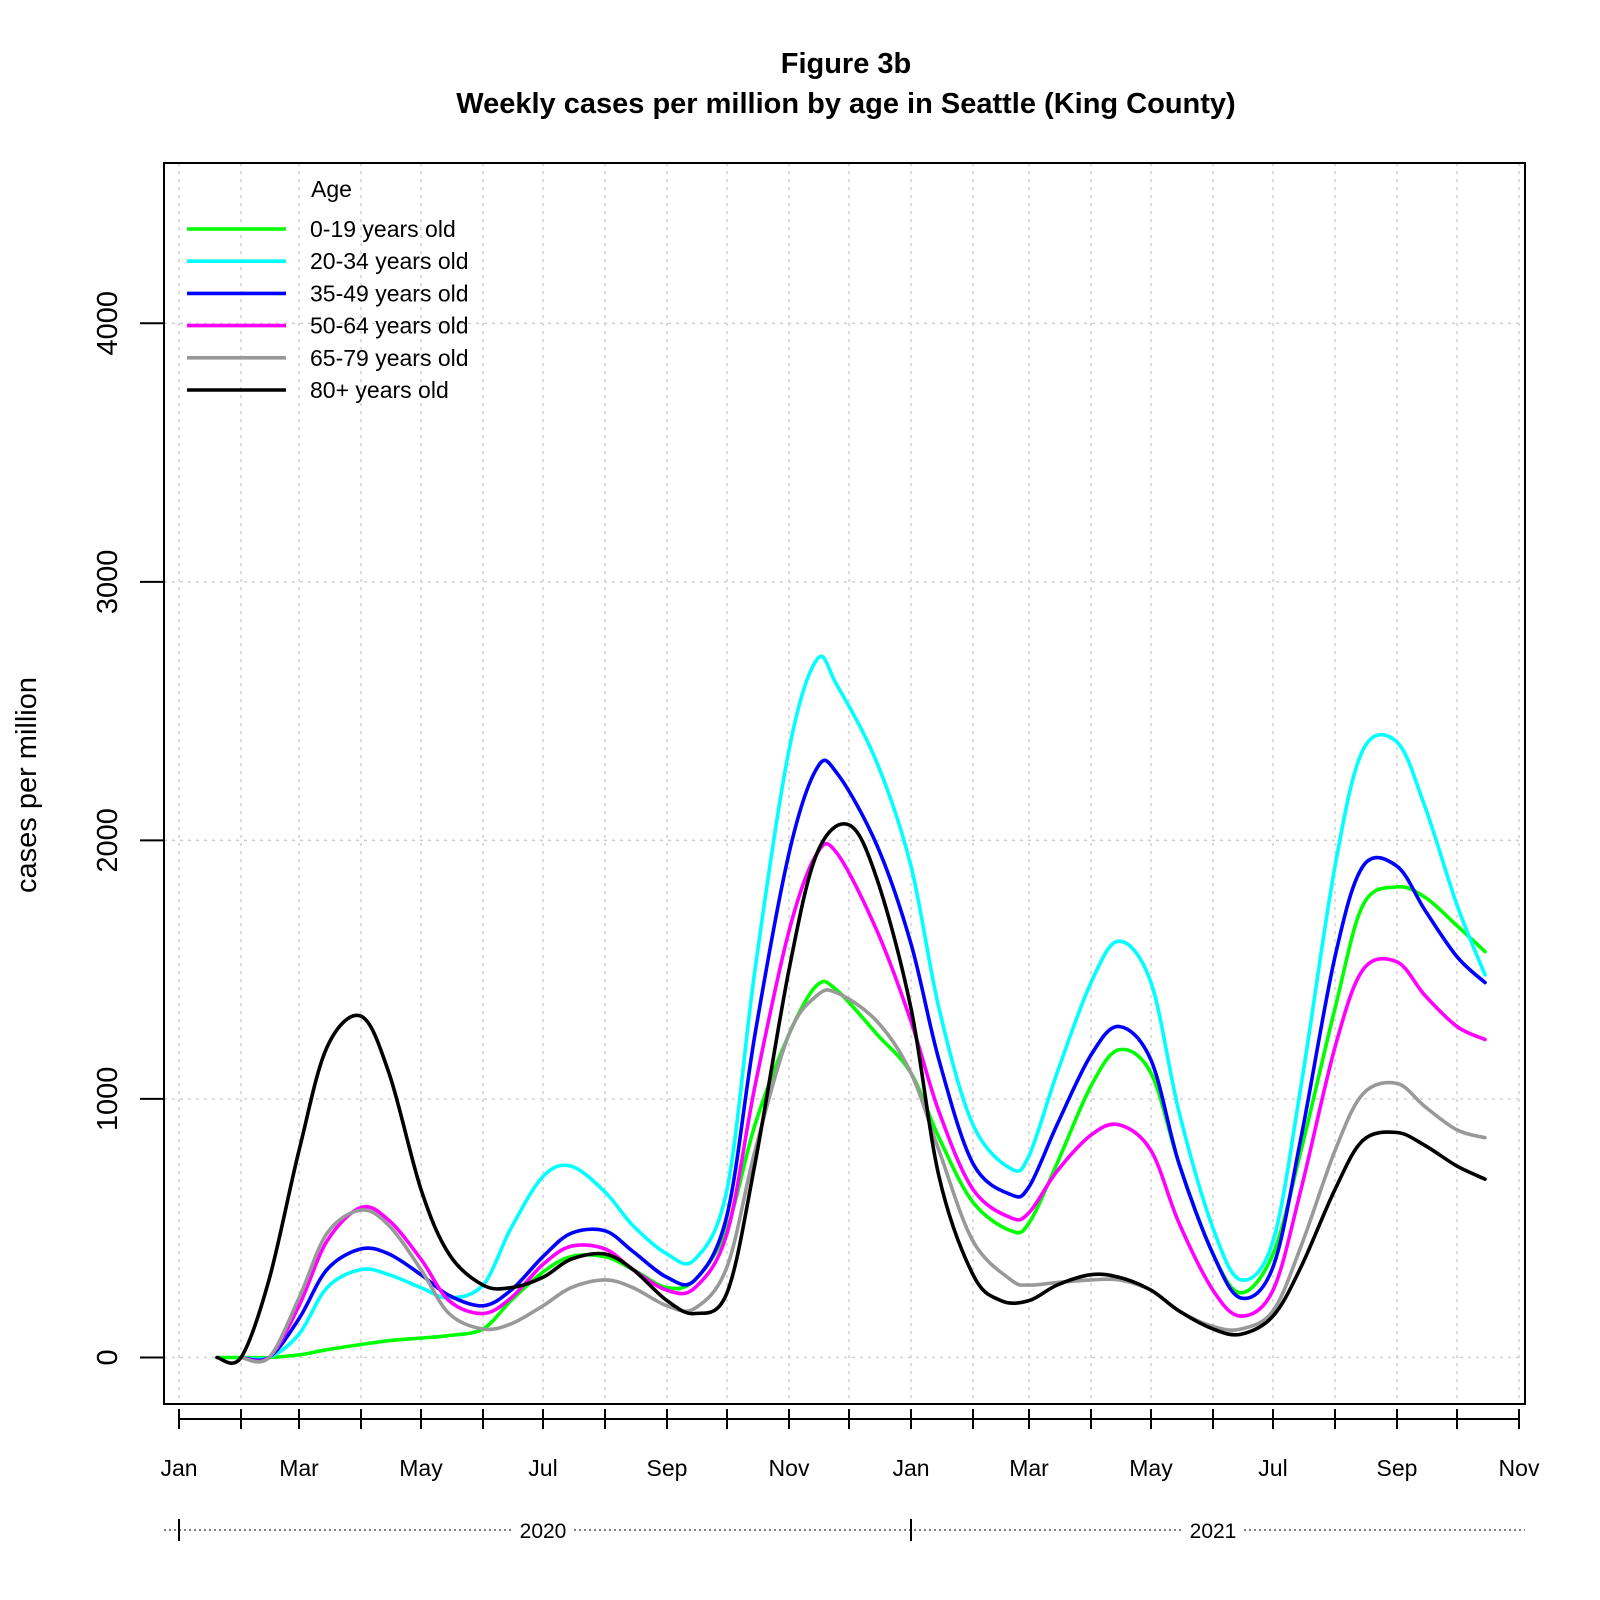 Image resolution: width=1600 pixels, height=1600 pixels. What do you see at coordinates (27, 785) in the screenshot?
I see `y-axis-label: cases per million` at bounding box center [27, 785].